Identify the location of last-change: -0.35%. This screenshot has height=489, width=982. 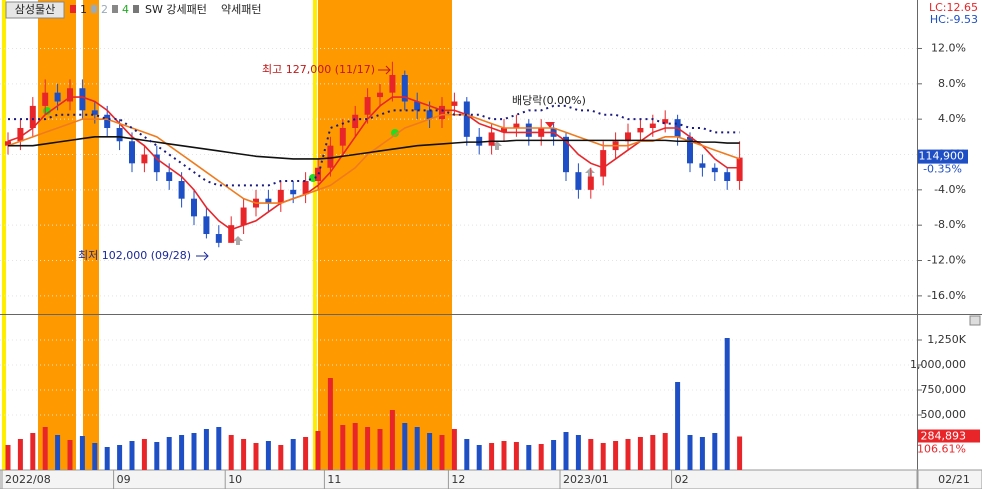
(942, 169).